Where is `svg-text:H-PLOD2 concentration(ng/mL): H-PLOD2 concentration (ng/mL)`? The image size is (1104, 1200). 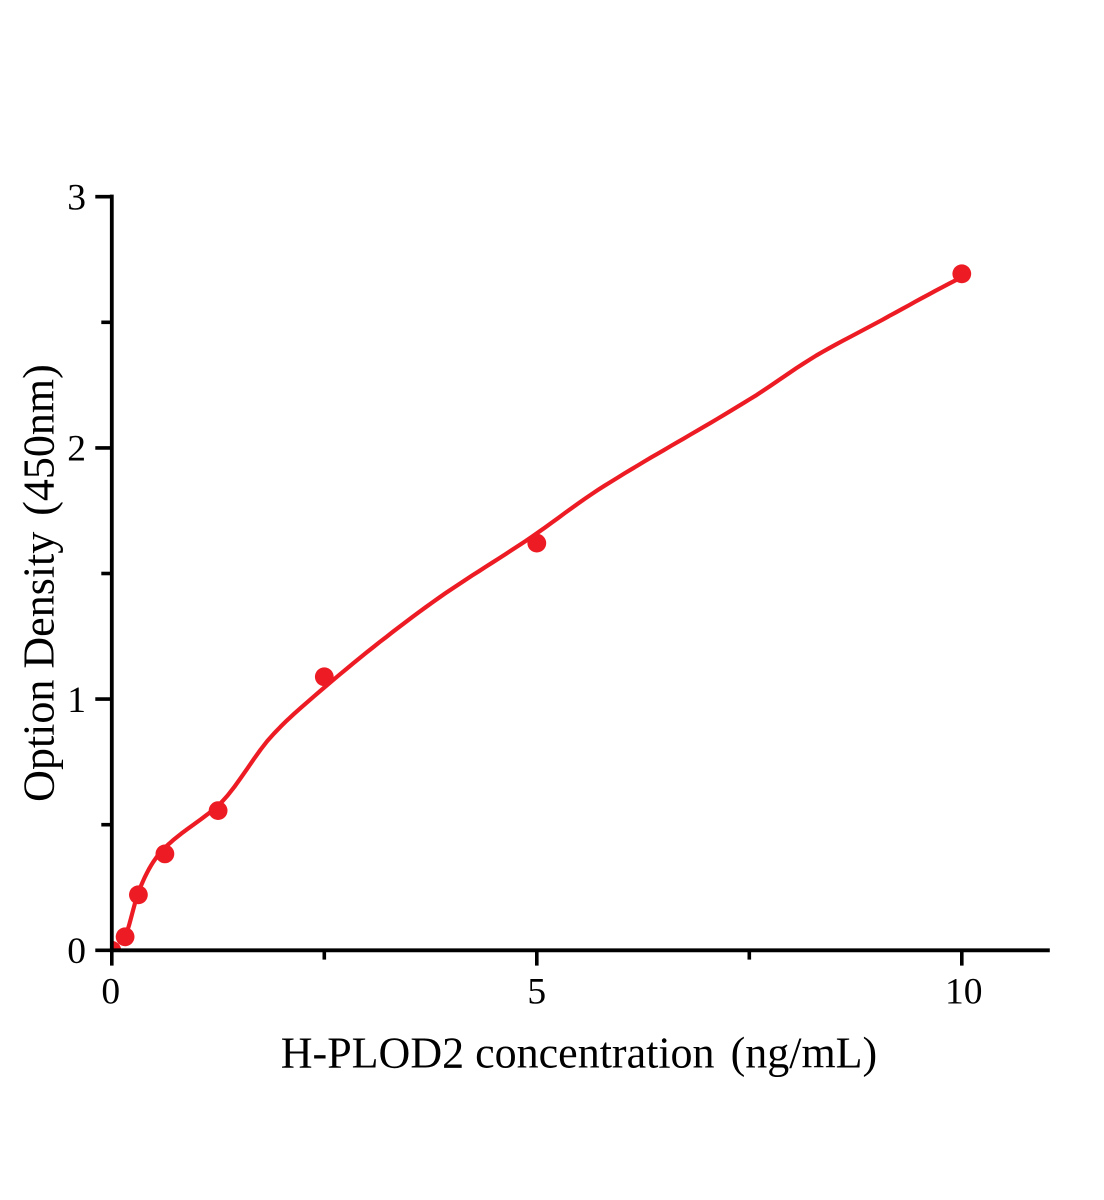 svg-text:H-PLOD2 concentration(ng/mL): H-PLOD2 concentration (ng/mL) is located at coordinates (579, 1053).